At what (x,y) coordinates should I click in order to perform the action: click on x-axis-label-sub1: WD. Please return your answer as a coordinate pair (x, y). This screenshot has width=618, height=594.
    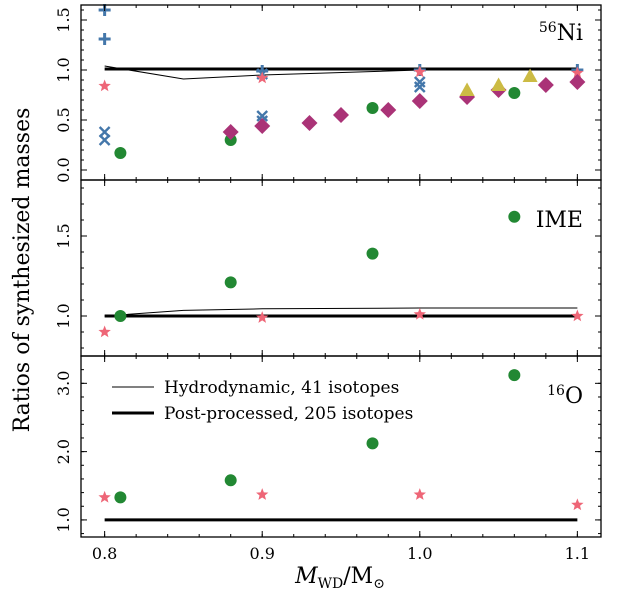
    Looking at the image, I should click on (331, 584).